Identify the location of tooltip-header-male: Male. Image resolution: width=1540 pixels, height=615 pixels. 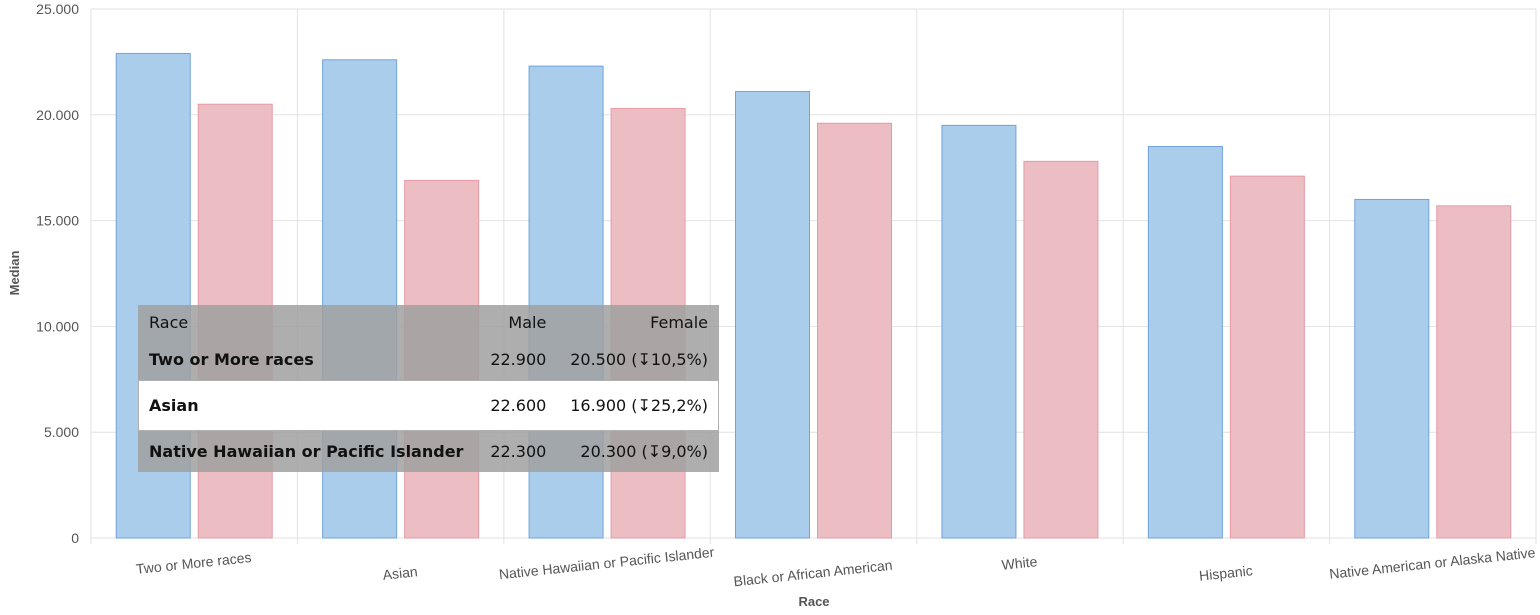
(527, 322).